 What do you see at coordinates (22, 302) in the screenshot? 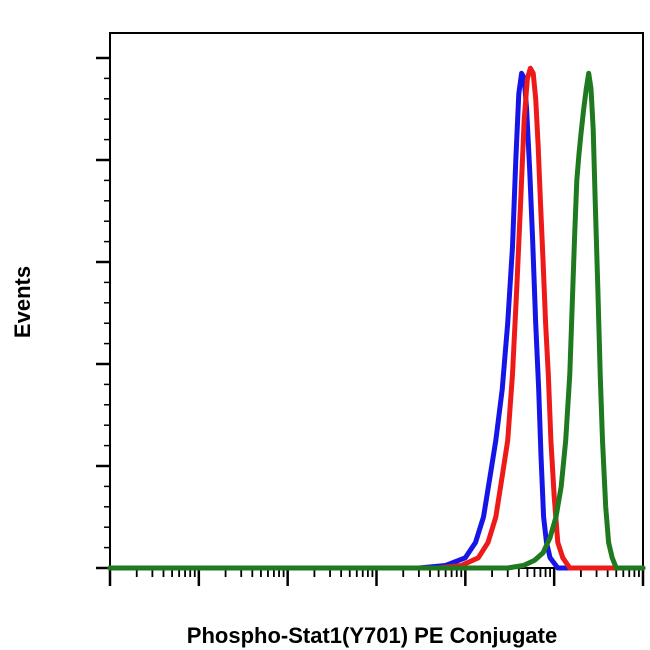
I see `y-axis-label: Events` at bounding box center [22, 302].